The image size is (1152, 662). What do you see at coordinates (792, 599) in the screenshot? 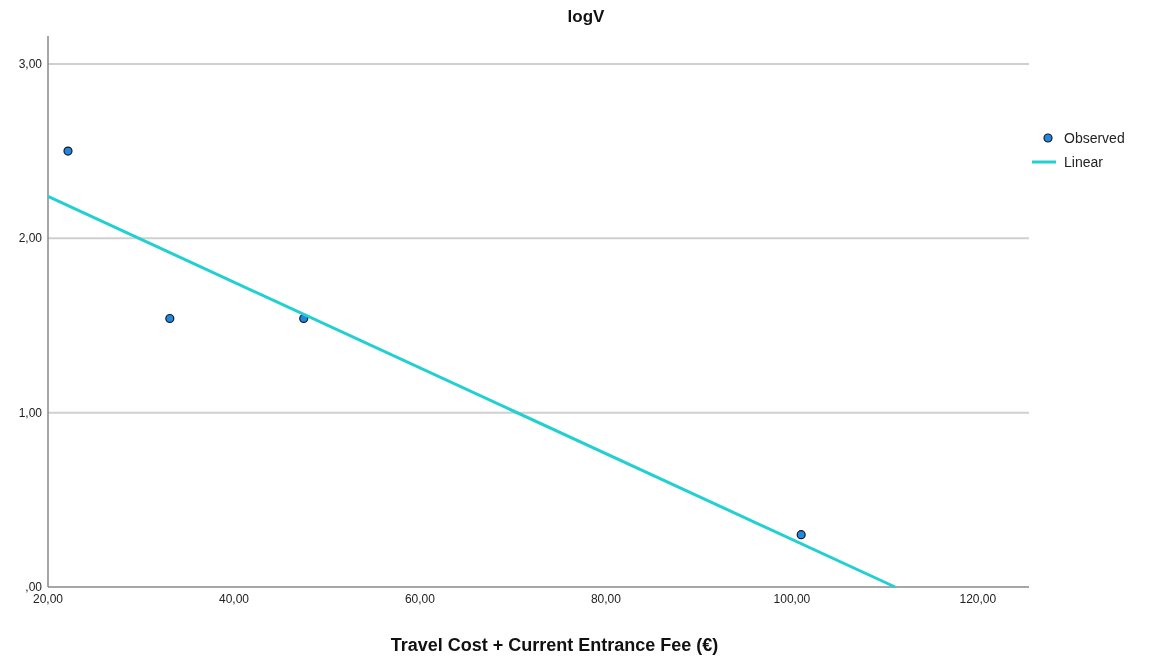
I see `x-tick-label: 100,00` at bounding box center [792, 599].